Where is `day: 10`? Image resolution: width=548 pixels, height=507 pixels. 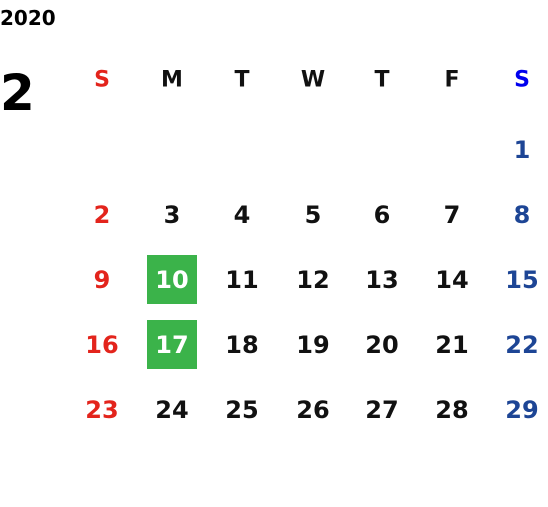 day: 10 is located at coordinates (171, 280).